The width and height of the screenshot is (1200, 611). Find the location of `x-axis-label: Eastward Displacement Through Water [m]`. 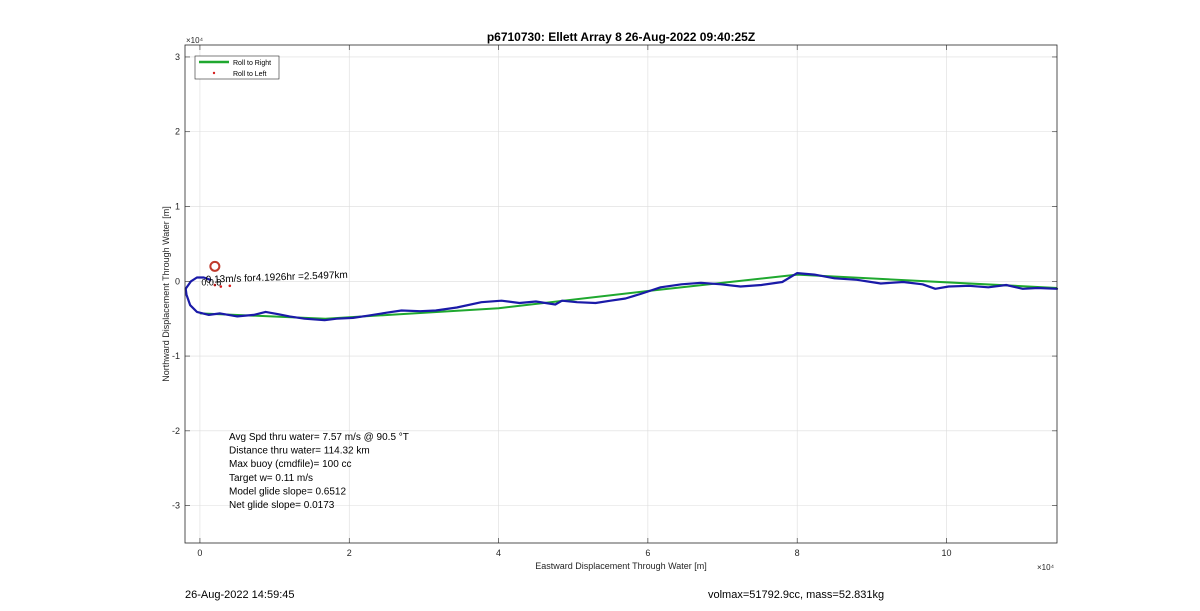

x-axis-label: Eastward Displacement Through Water [m] is located at coordinates (621, 566).